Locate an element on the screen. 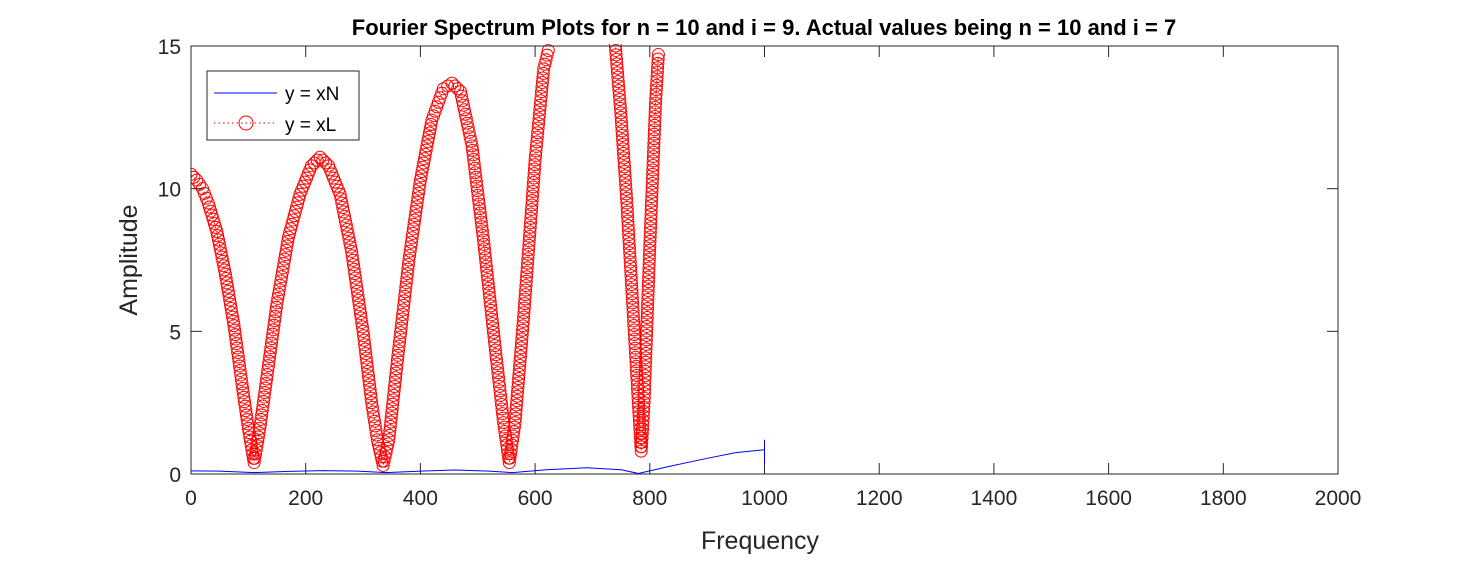 The width and height of the screenshot is (1467, 561). legend: y = xN y = xL is located at coordinates (283, 105).